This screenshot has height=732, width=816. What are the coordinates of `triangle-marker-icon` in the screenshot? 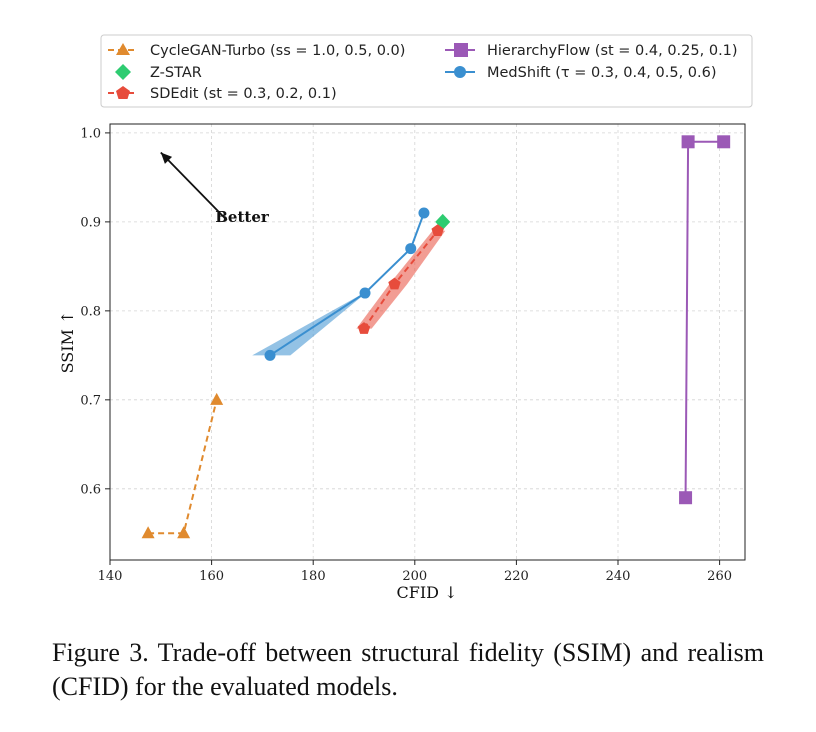 It's located at (123, 49).